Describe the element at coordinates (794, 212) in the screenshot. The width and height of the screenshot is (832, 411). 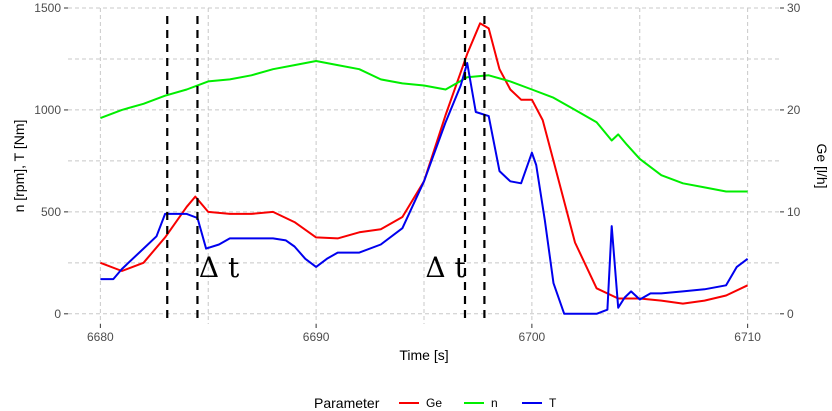
I see `y-right-tick-label-1: 10` at that location.